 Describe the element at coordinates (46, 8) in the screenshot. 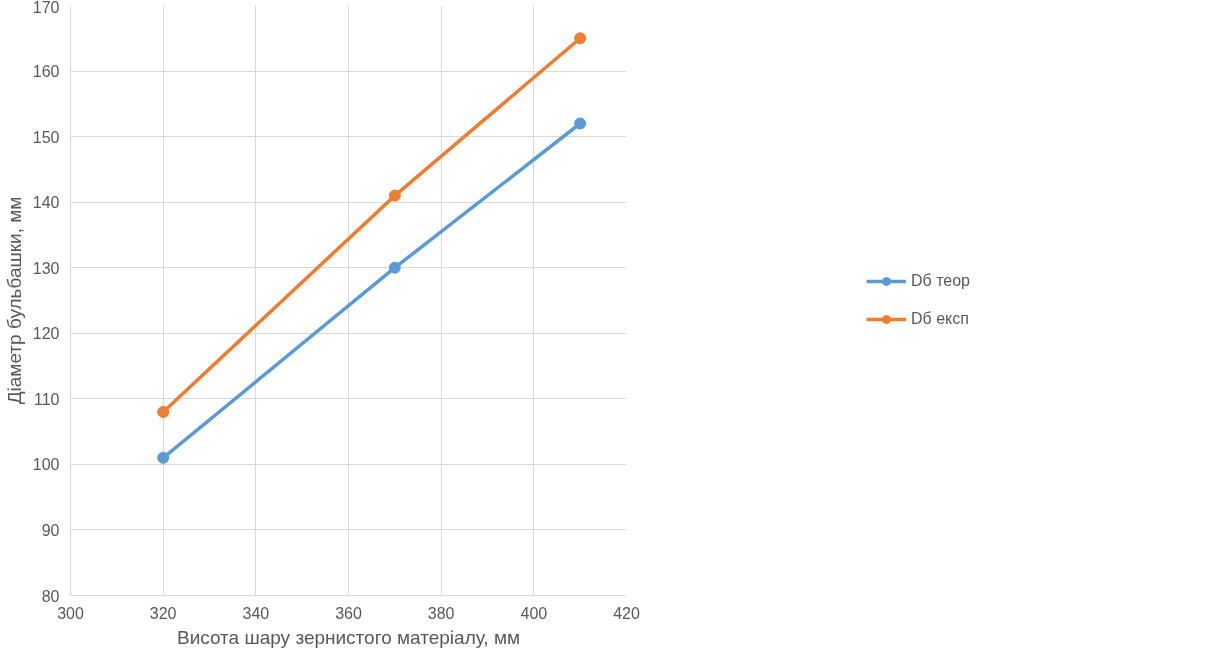

I see `y-tick-label: 170` at that location.